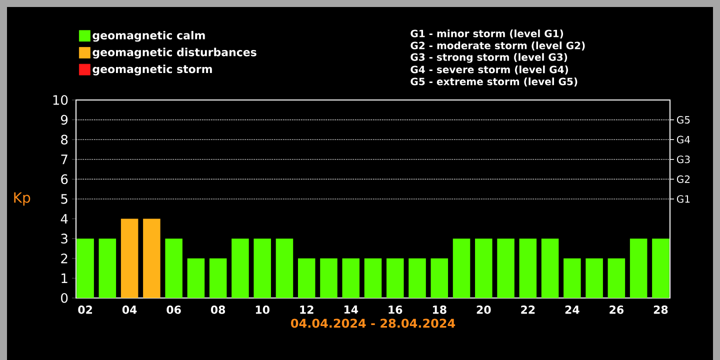 The image size is (720, 360). What do you see at coordinates (65, 278) in the screenshot?
I see `y-tick-label: 1` at bounding box center [65, 278].